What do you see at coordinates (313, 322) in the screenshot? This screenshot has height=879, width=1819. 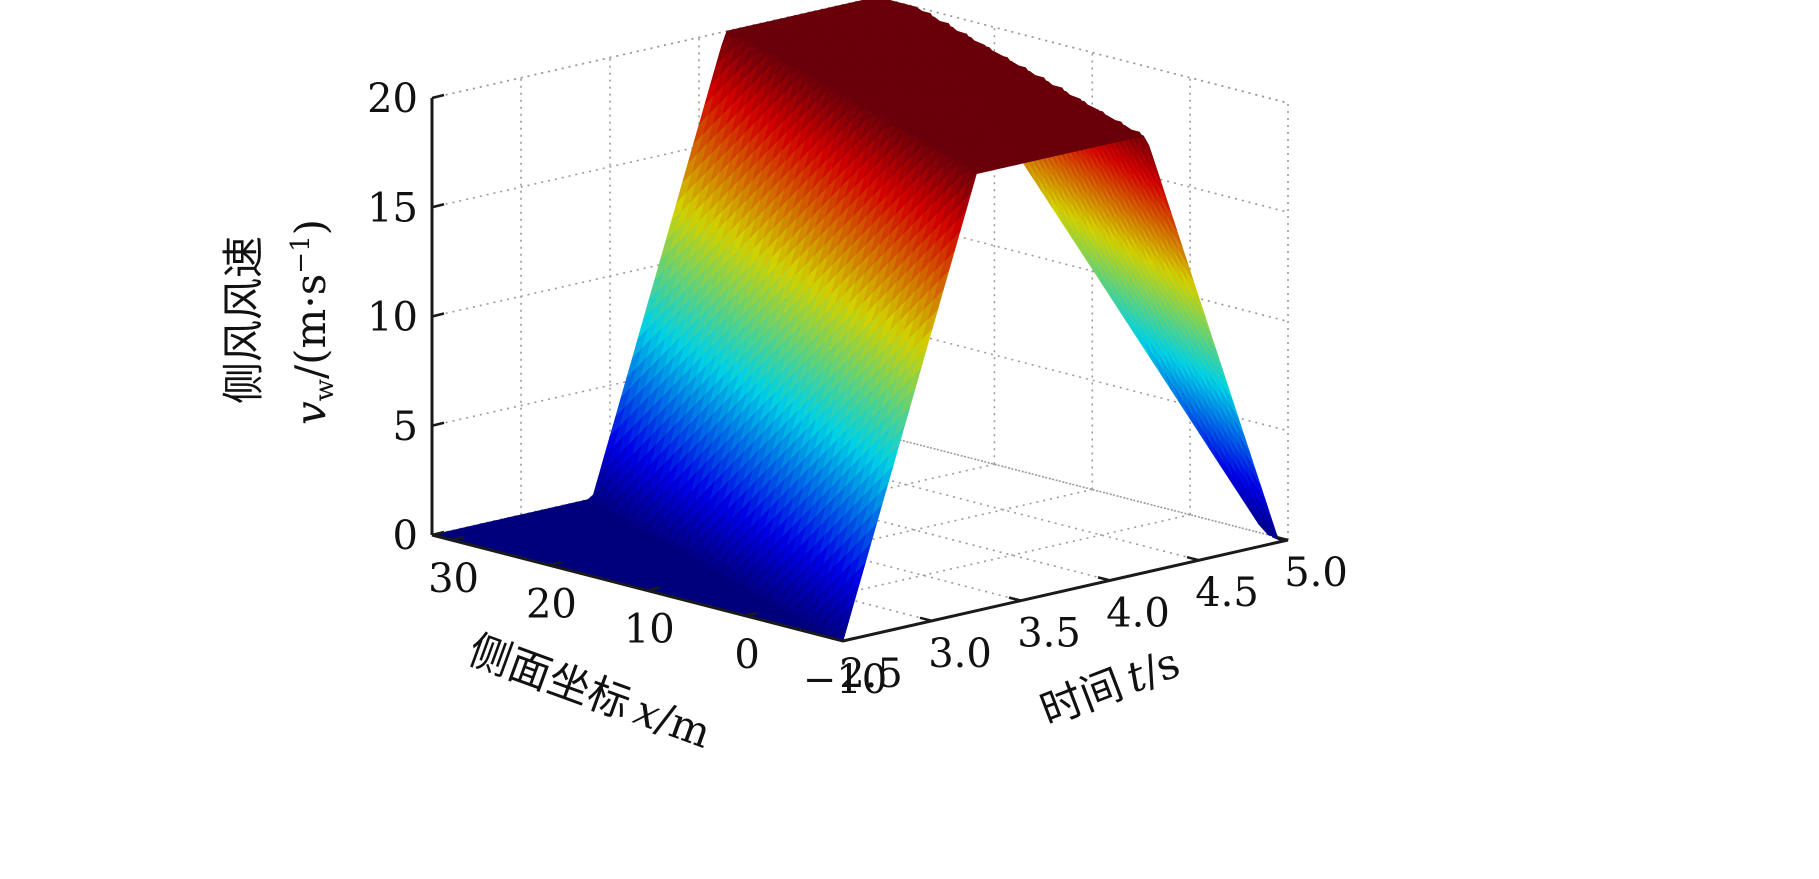 I see `z-axis-title-symbol: vw/(m·s−1)` at bounding box center [313, 322].